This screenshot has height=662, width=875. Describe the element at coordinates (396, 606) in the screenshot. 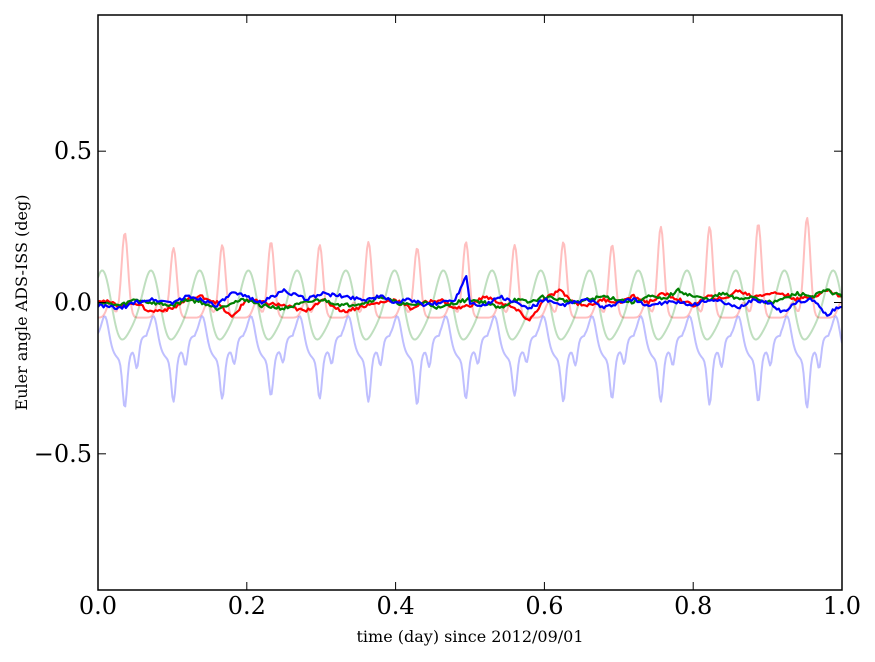

I see `x-tick-label: 0.4` at that location.